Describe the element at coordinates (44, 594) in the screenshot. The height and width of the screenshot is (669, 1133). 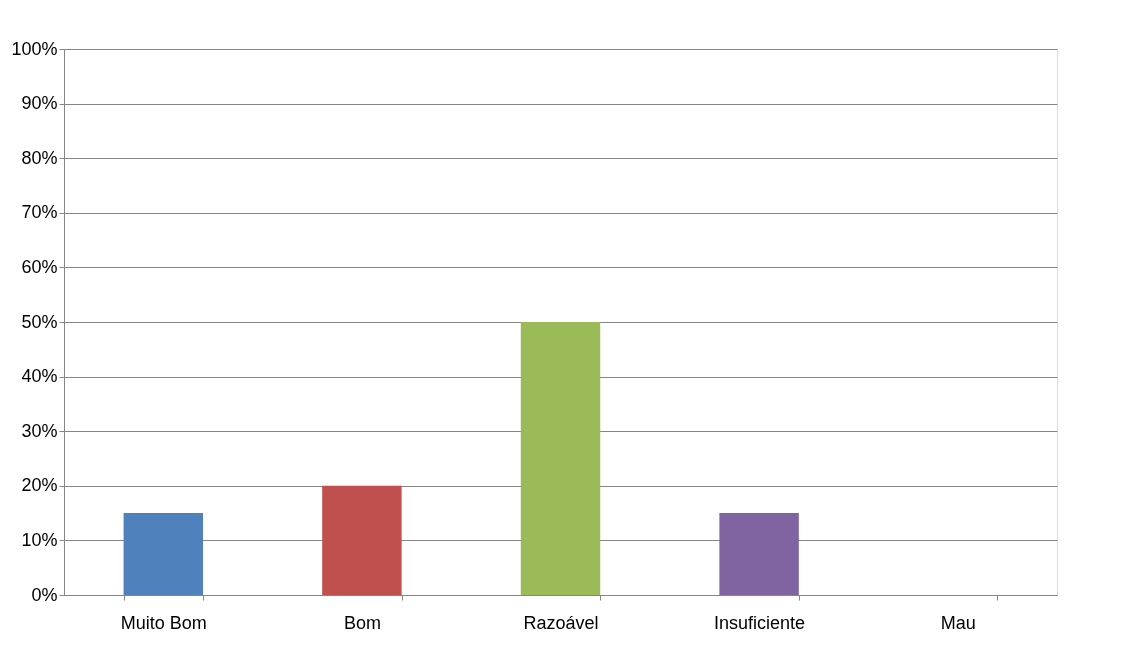
I see `y-tick-label: 0%` at that location.